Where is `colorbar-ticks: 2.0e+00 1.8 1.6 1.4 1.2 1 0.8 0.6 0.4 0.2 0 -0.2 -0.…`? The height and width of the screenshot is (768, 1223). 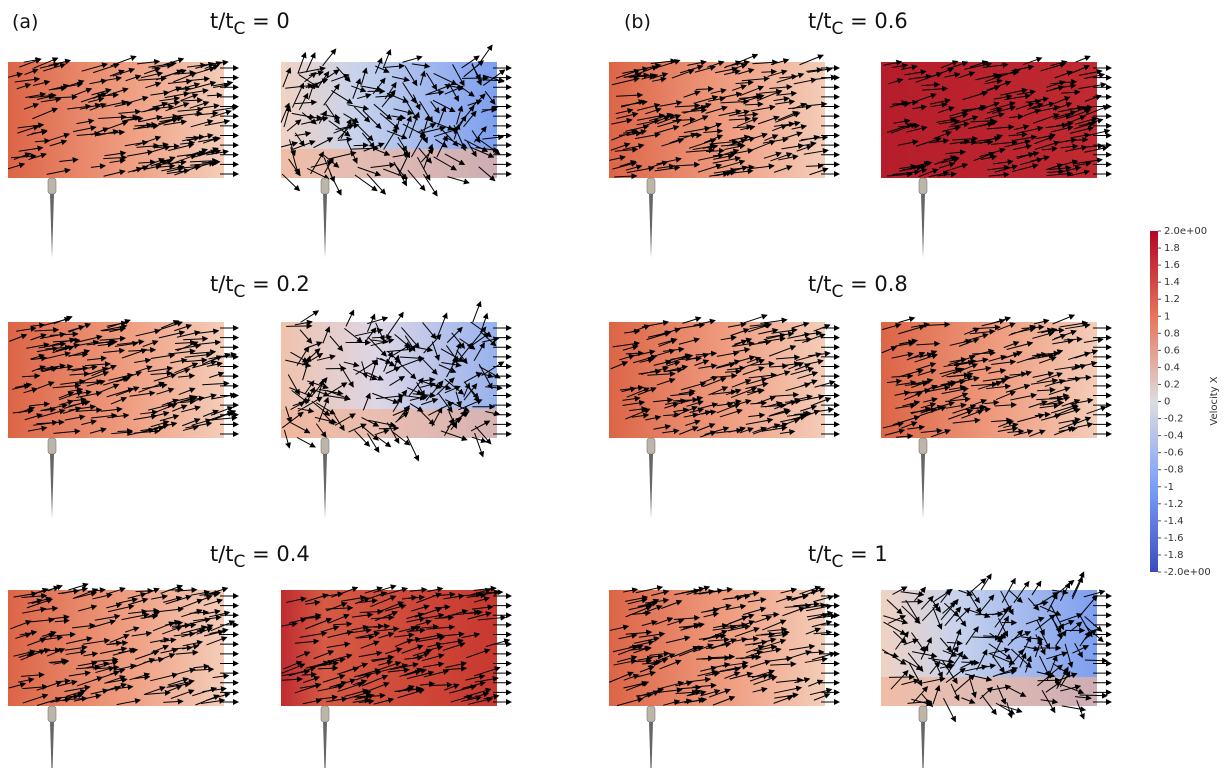
colorbar-ticks: 2.0e+00 1.8 1.6 1.4 1.2 1 0.8 0.6 0.4 0.2 0 -0.2 -0.… is located at coordinates (1184, 402).